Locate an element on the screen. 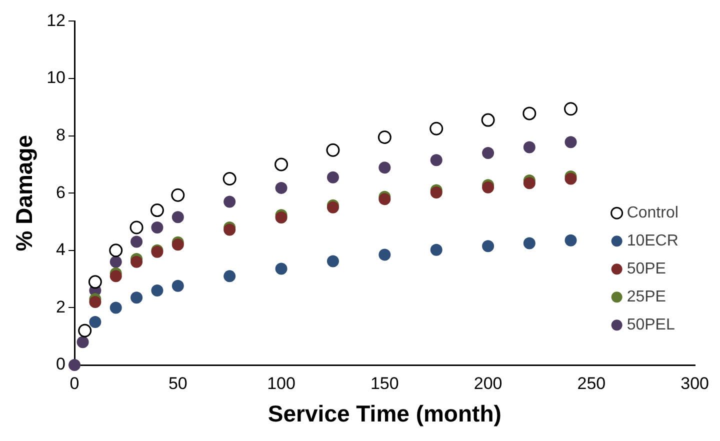  y-tick-label: 4 is located at coordinates (61, 250).